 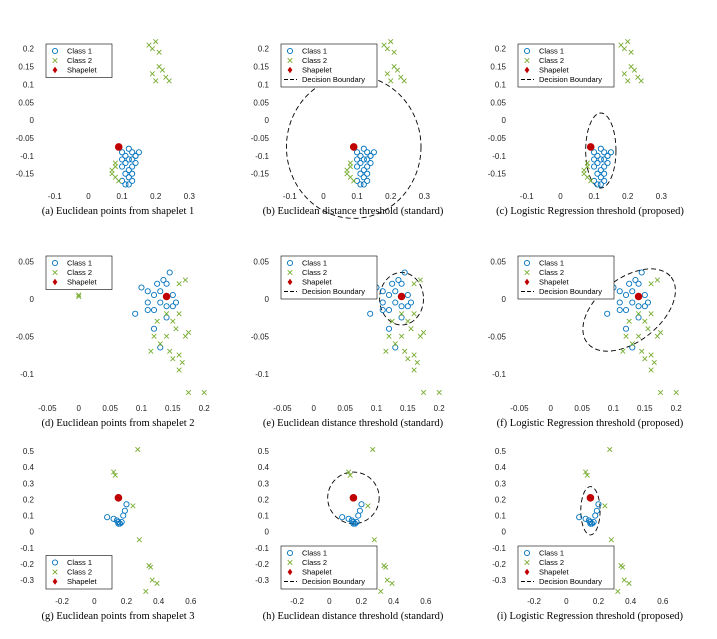 I want to click on legend-label-shapelet: Shapelet, so click(x=82, y=581).